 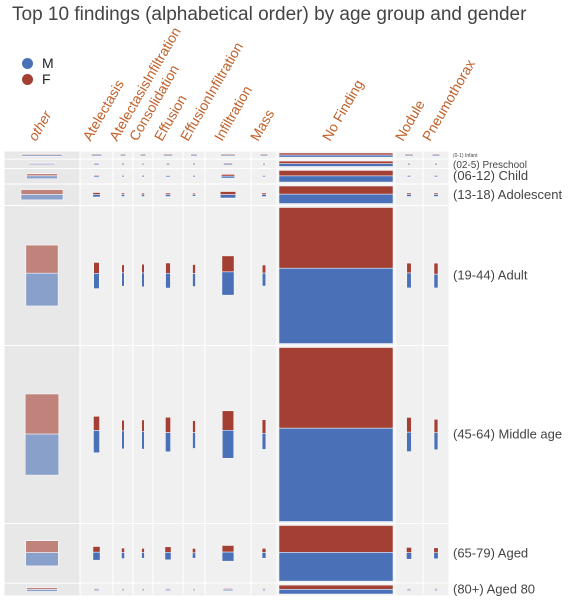 What do you see at coordinates (48, 63) in the screenshot?
I see `legend-label-m: M` at bounding box center [48, 63].